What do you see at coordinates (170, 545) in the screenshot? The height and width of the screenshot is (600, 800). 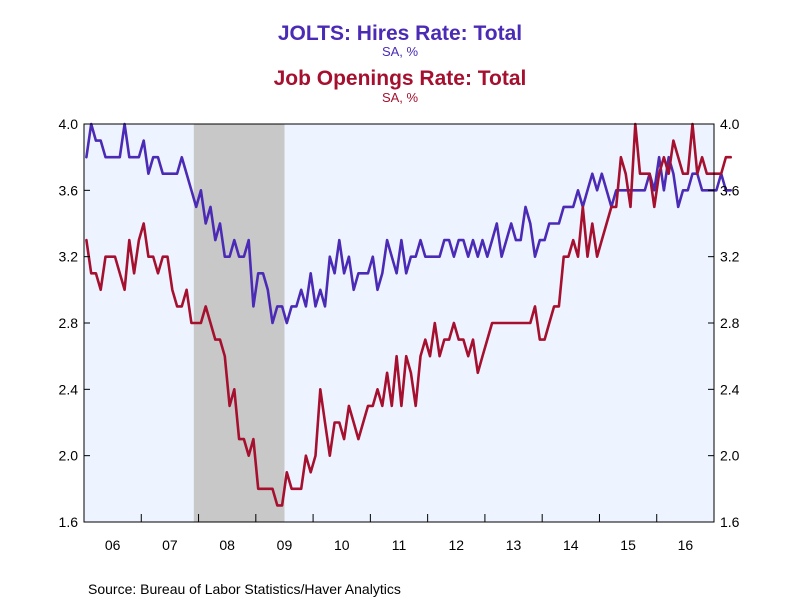 I see `x-tick-label: 07` at bounding box center [170, 545].